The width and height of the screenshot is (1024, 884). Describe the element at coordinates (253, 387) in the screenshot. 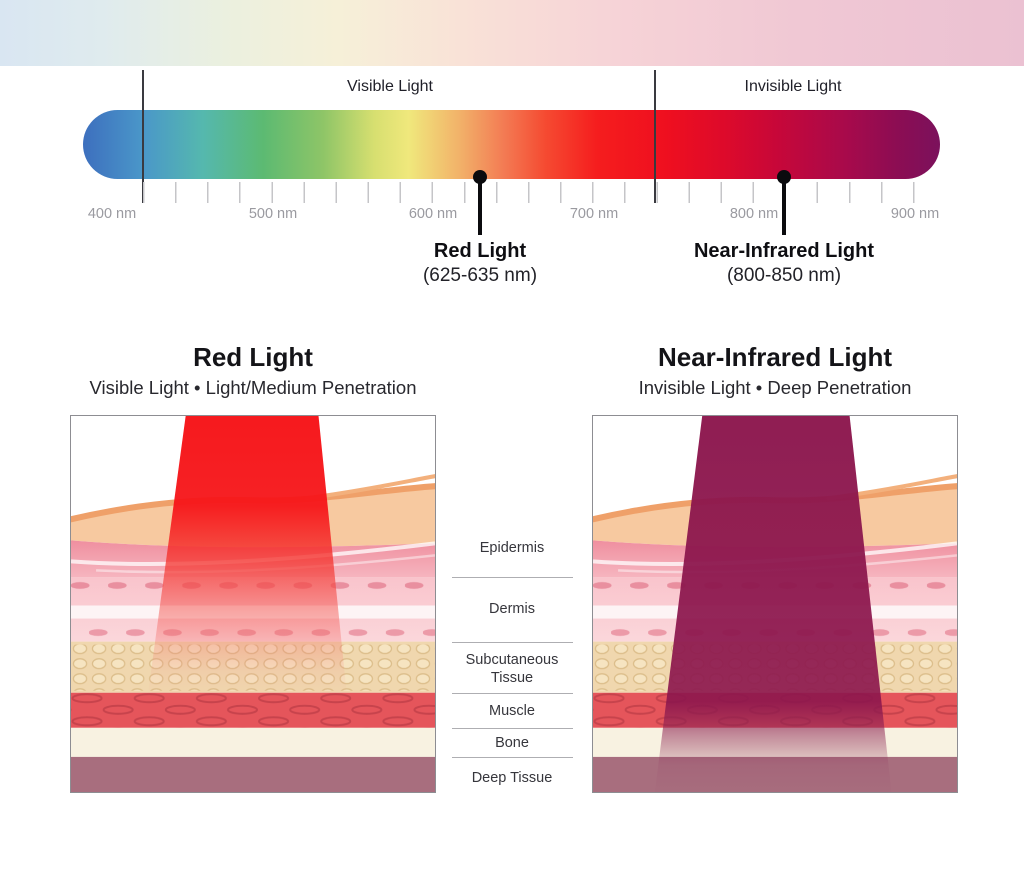

I see `red-light-panel-subtitle: Visible Light • Light/Medium Penetration` at that location.